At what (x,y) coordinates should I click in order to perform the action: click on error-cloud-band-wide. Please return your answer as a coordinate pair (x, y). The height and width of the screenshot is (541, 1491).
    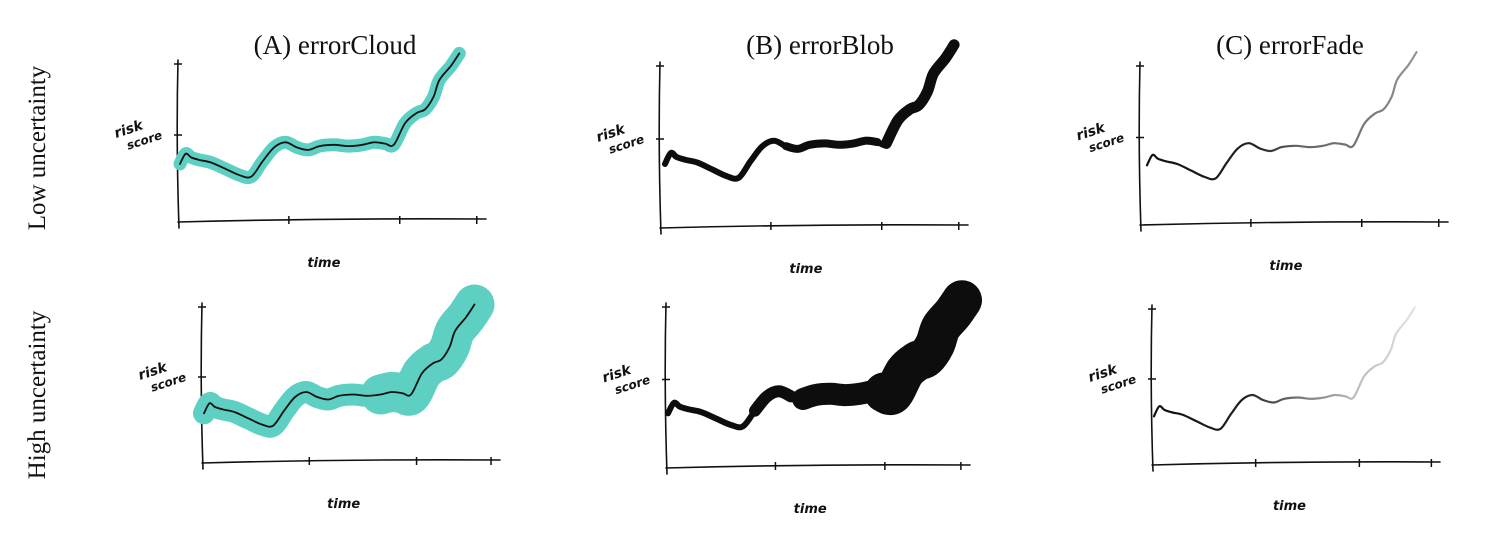
    Looking at the image, I should click on (427, 350).